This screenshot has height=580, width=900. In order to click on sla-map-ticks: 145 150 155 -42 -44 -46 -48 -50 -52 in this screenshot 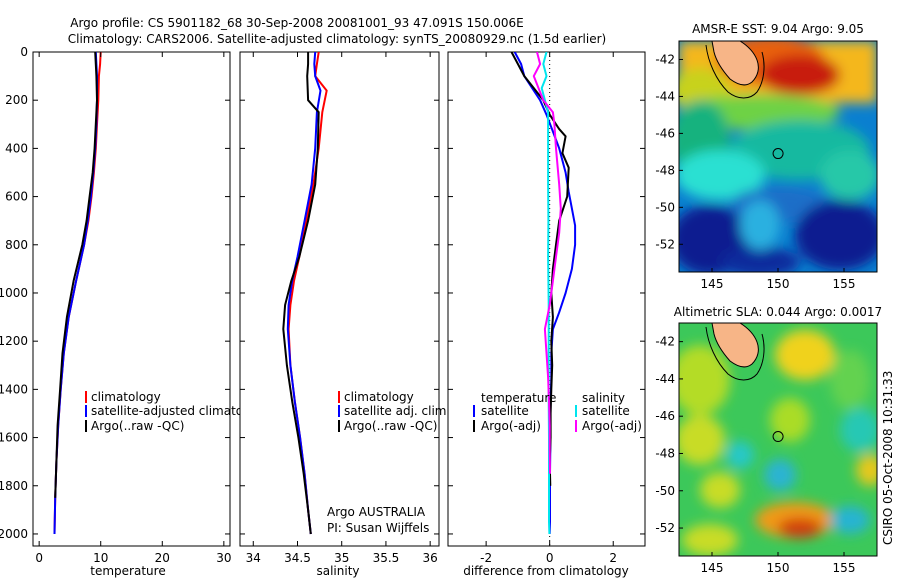, I will do `click(755, 455)`.